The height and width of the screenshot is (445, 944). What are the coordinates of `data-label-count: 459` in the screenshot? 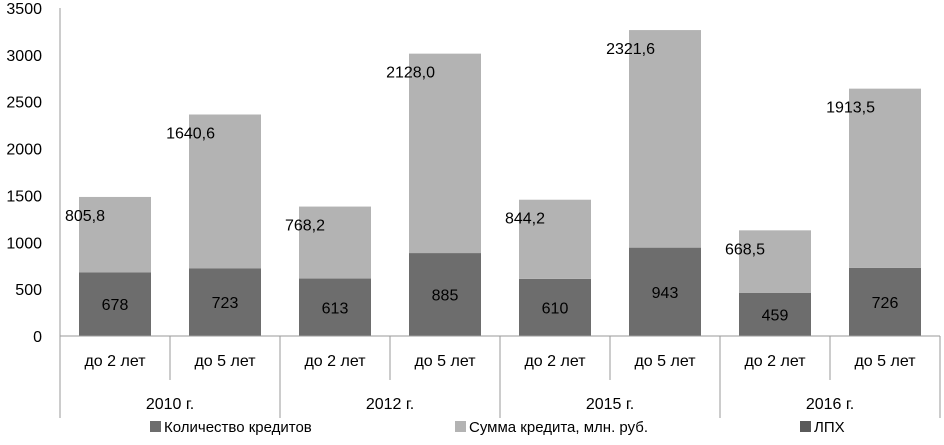 It's located at (775, 315).